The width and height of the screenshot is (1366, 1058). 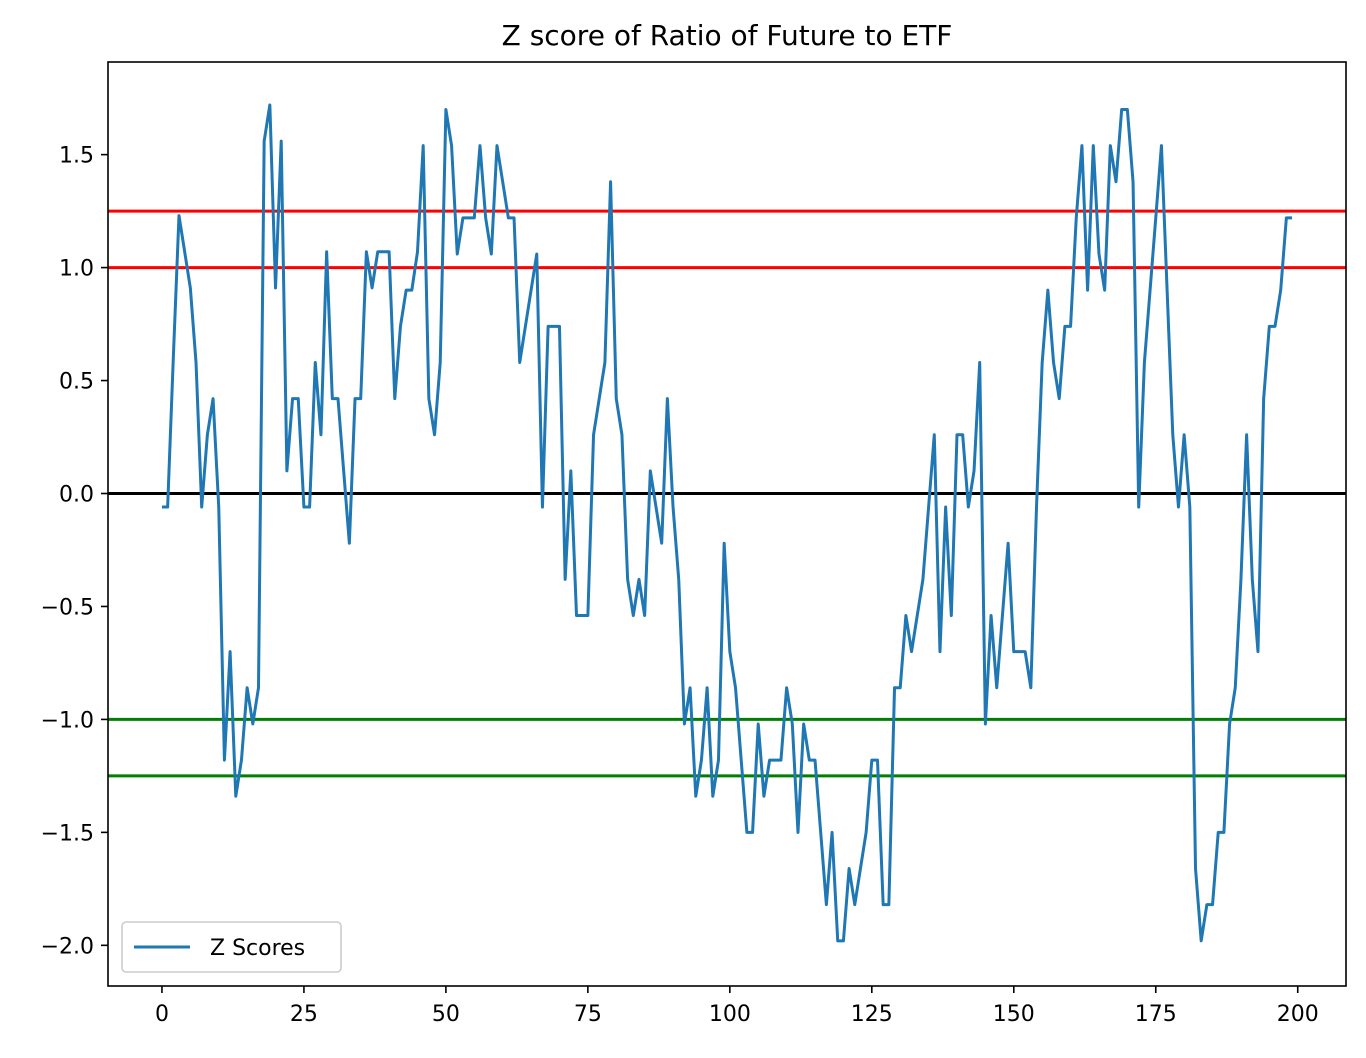 I want to click on legend-label-z-scores: Z Scores, so click(x=257, y=948).